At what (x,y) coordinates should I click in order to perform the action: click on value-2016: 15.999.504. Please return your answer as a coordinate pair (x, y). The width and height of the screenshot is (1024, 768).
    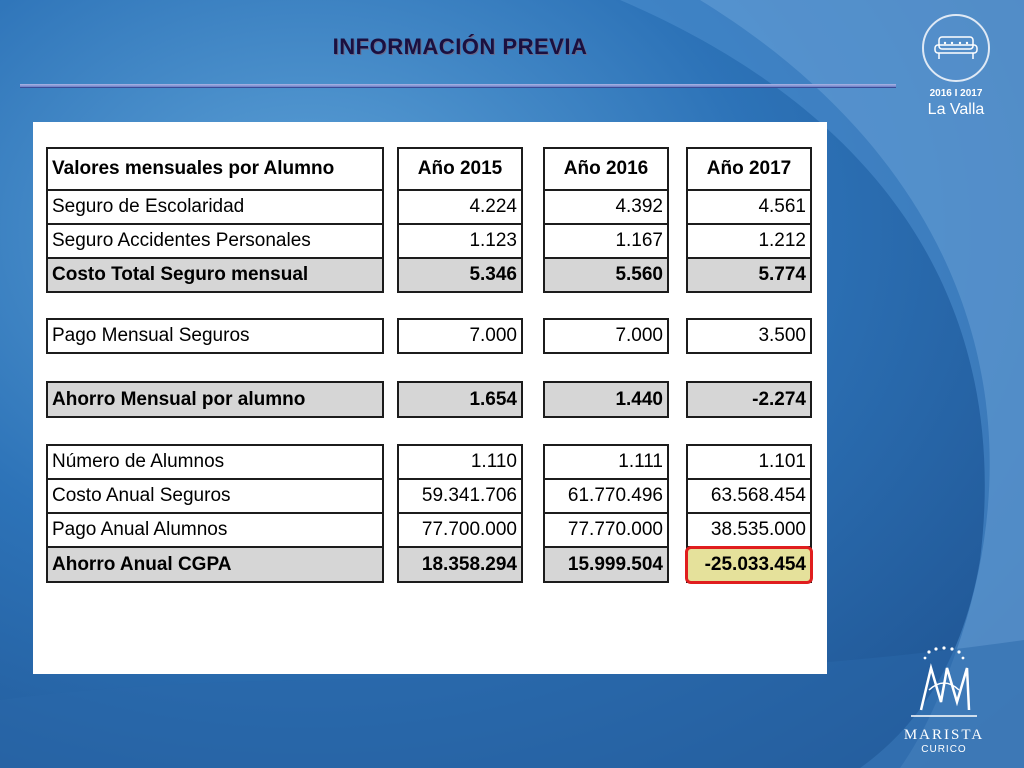
    Looking at the image, I should click on (606, 564).